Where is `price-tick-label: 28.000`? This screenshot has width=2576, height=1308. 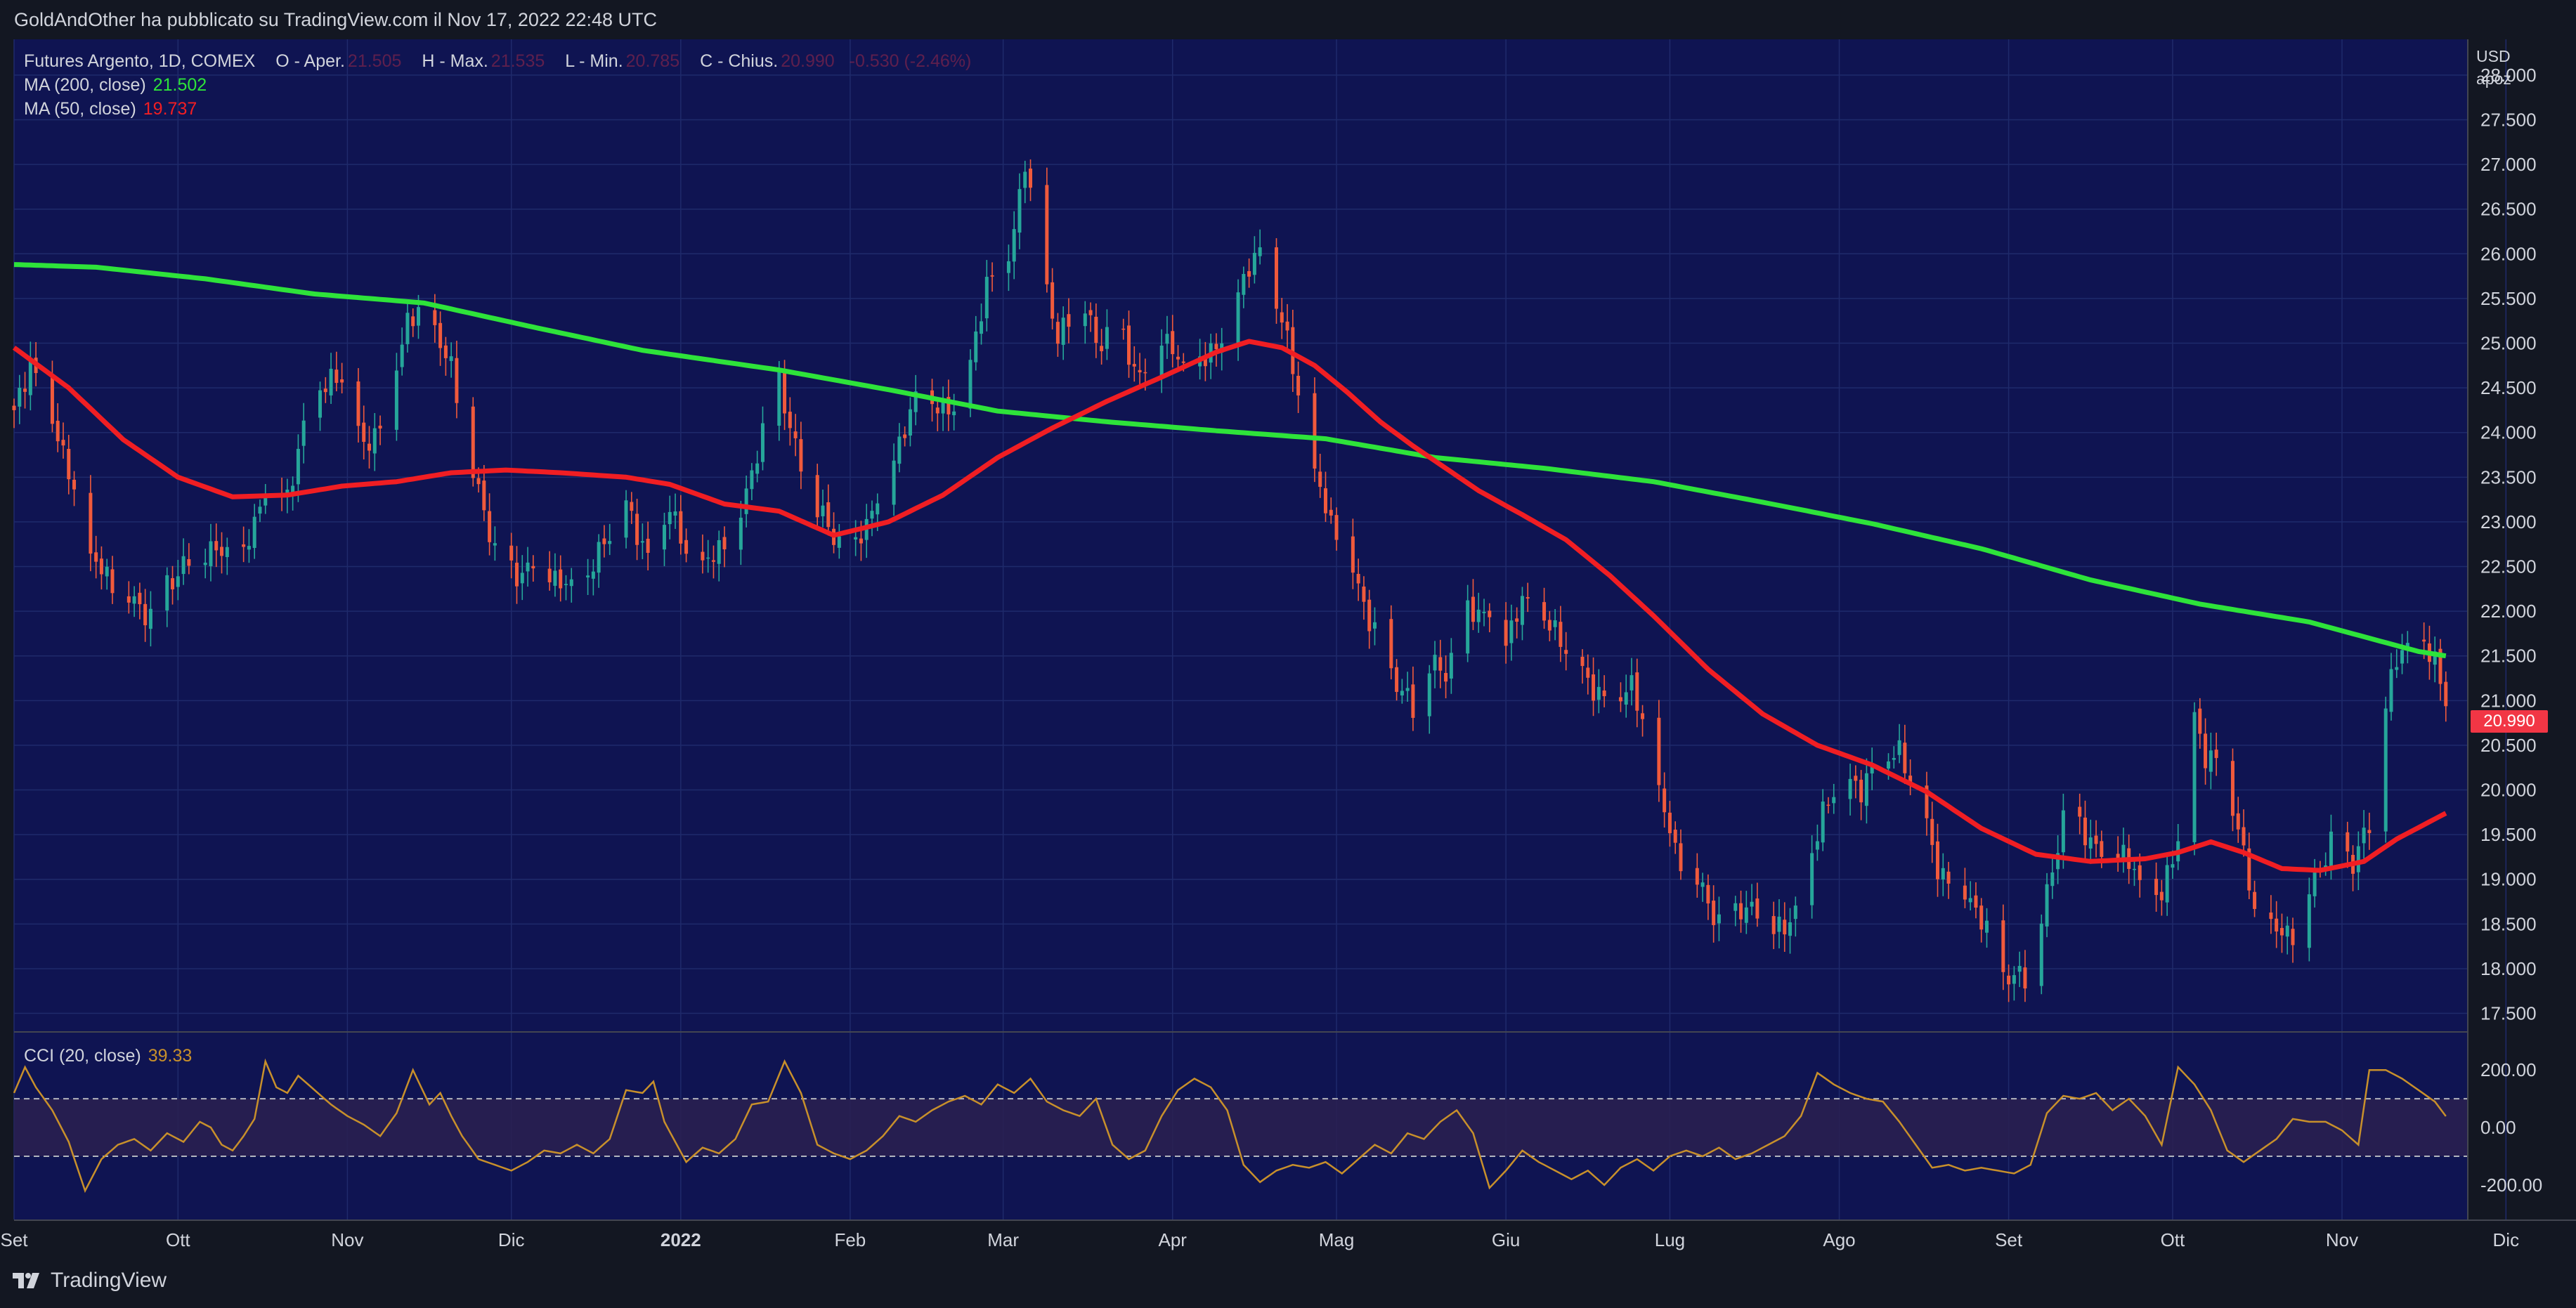 price-tick-label: 28.000 is located at coordinates (2508, 76).